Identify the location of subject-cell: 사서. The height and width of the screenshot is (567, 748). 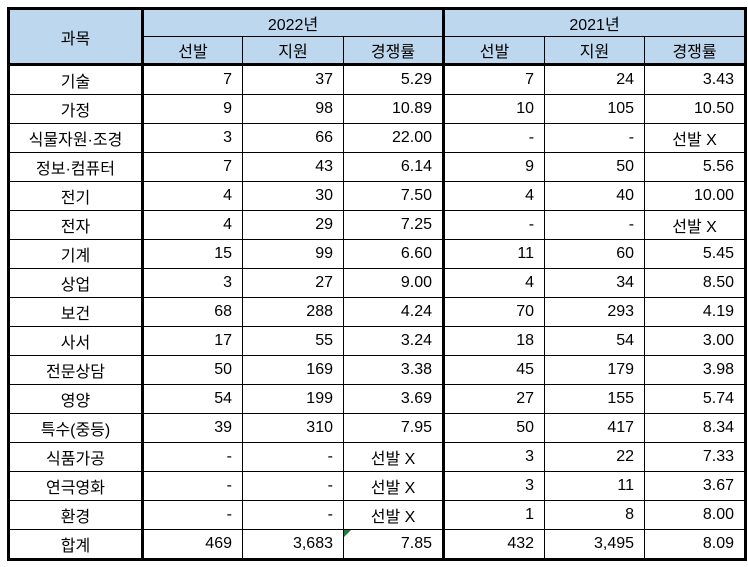
(75, 341).